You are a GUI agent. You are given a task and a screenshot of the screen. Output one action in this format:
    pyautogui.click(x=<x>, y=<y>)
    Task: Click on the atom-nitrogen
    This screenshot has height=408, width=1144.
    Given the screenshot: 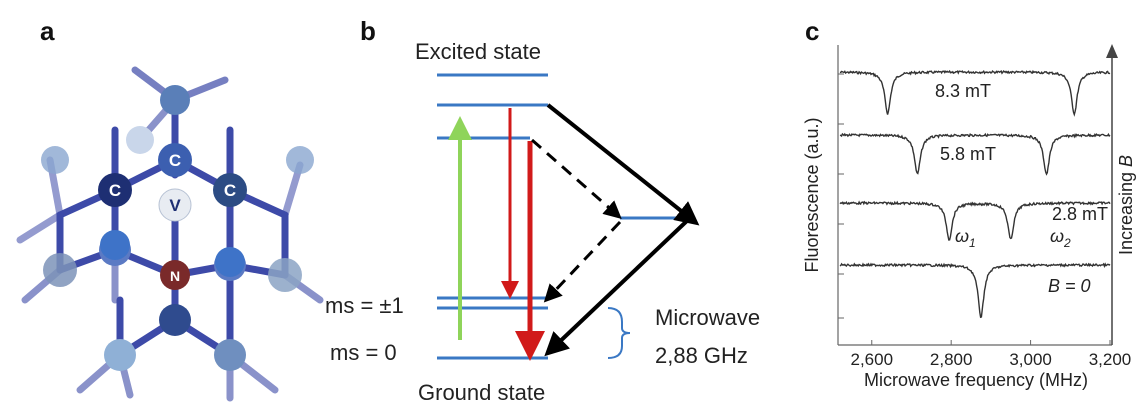 What is the action you would take?
    pyautogui.click(x=175, y=275)
    